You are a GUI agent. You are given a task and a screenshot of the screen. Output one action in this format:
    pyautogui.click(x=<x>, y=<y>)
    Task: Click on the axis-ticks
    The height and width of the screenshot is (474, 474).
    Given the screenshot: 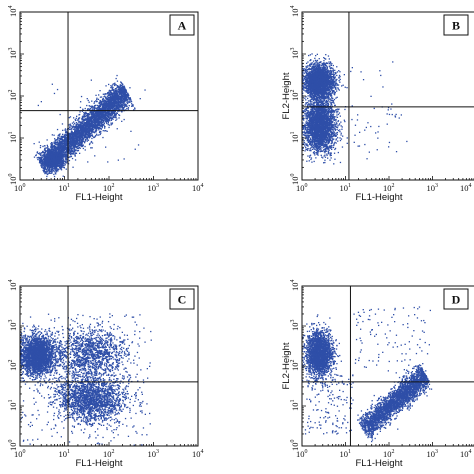 What is the action you would take?
    pyautogui.click(x=109, y=96)
    